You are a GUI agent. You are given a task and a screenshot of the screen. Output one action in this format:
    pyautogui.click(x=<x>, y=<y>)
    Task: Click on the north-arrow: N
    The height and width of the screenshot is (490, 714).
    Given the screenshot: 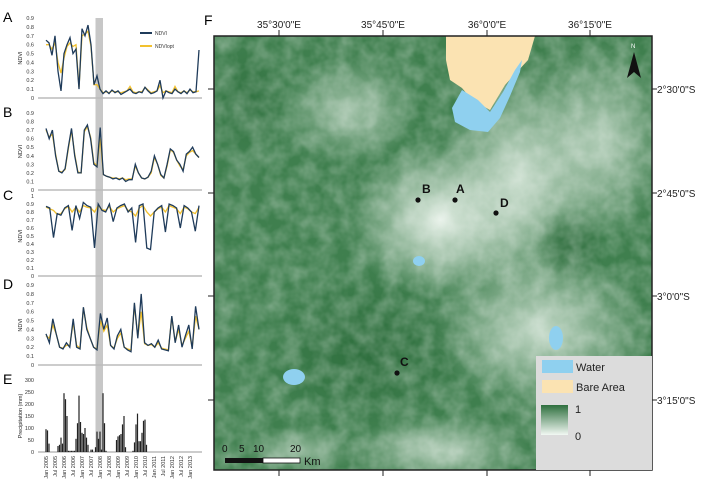 What is the action you would take?
    pyautogui.click(x=634, y=61)
    